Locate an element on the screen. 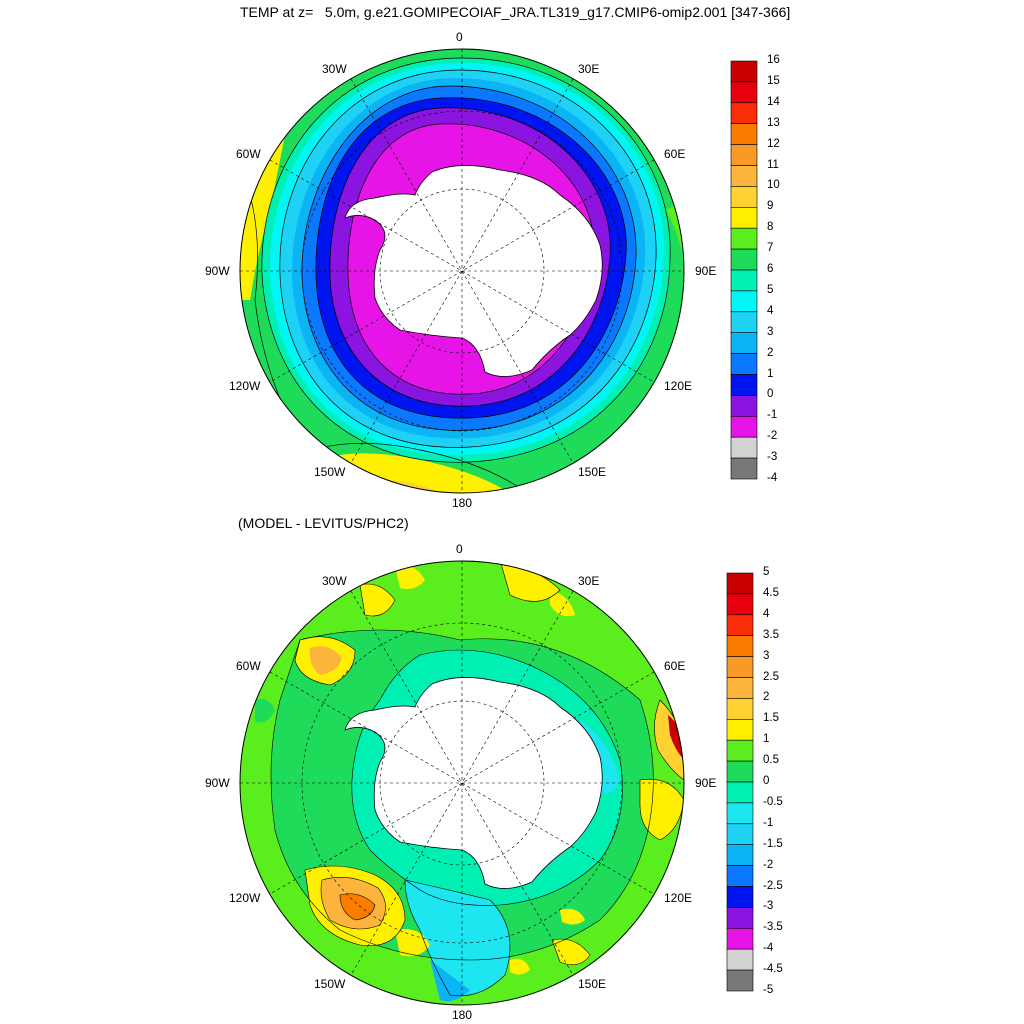  colorbar-tick-label: 8 is located at coordinates (770, 227).